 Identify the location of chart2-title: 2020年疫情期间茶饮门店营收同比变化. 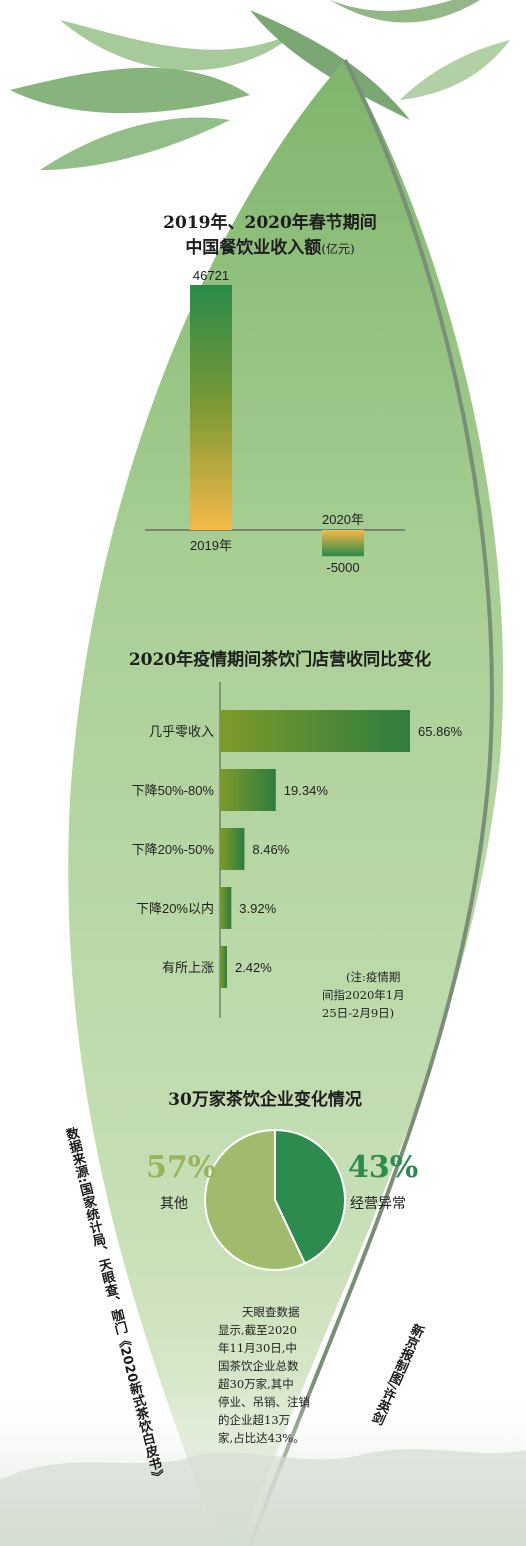
(280, 660).